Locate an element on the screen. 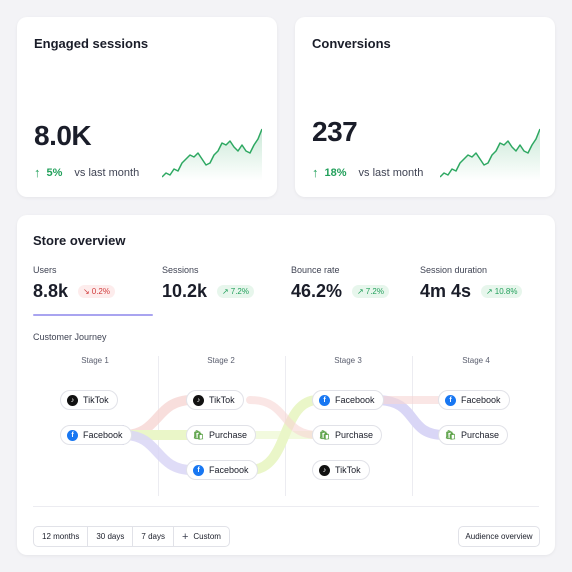 The width and height of the screenshot is (572, 572). kpi-delta: ↑ 5% vs last month is located at coordinates (86, 172).